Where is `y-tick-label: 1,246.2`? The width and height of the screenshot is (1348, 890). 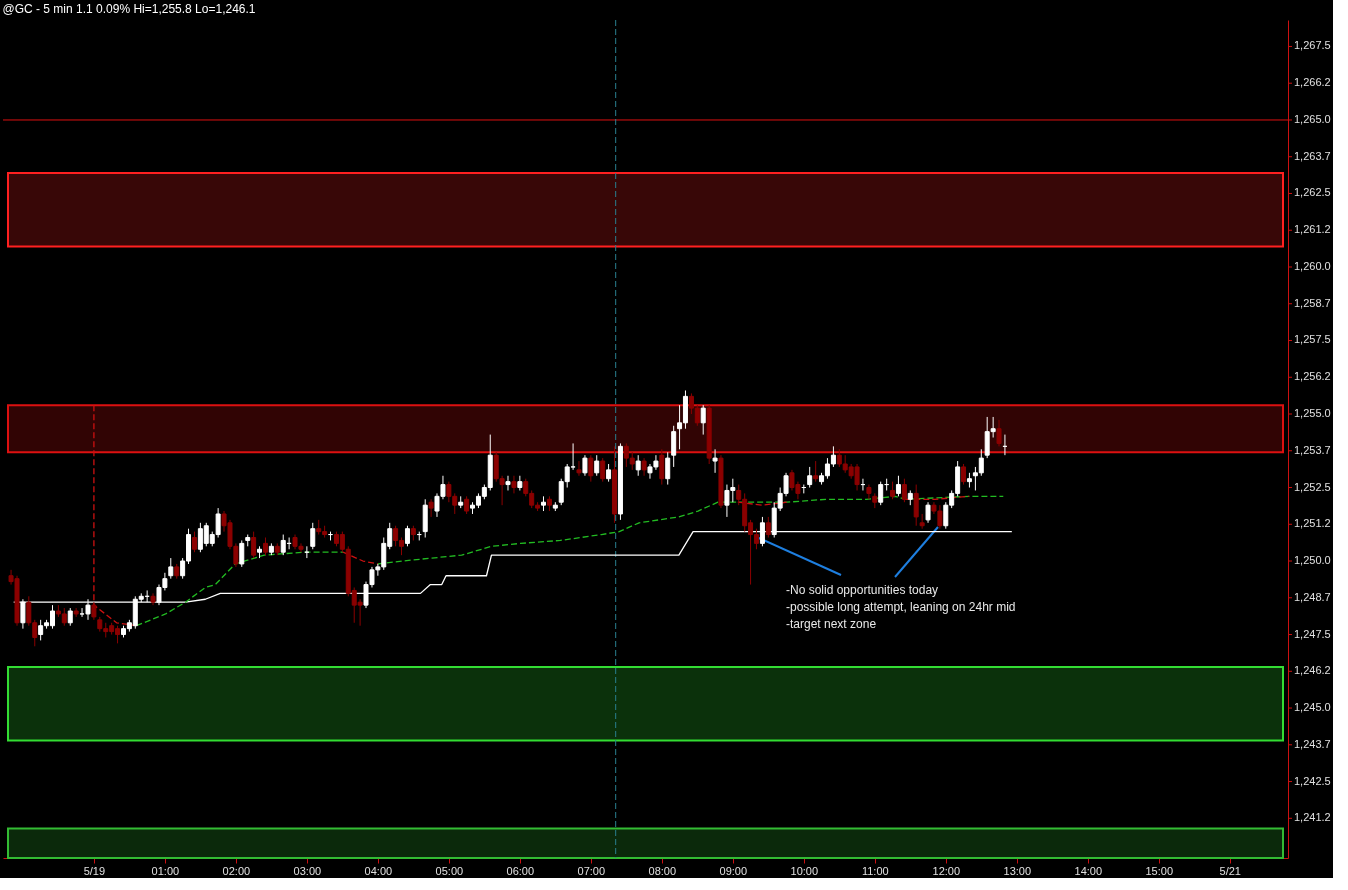
y-tick-label: 1,246.2 is located at coordinates (1312, 670).